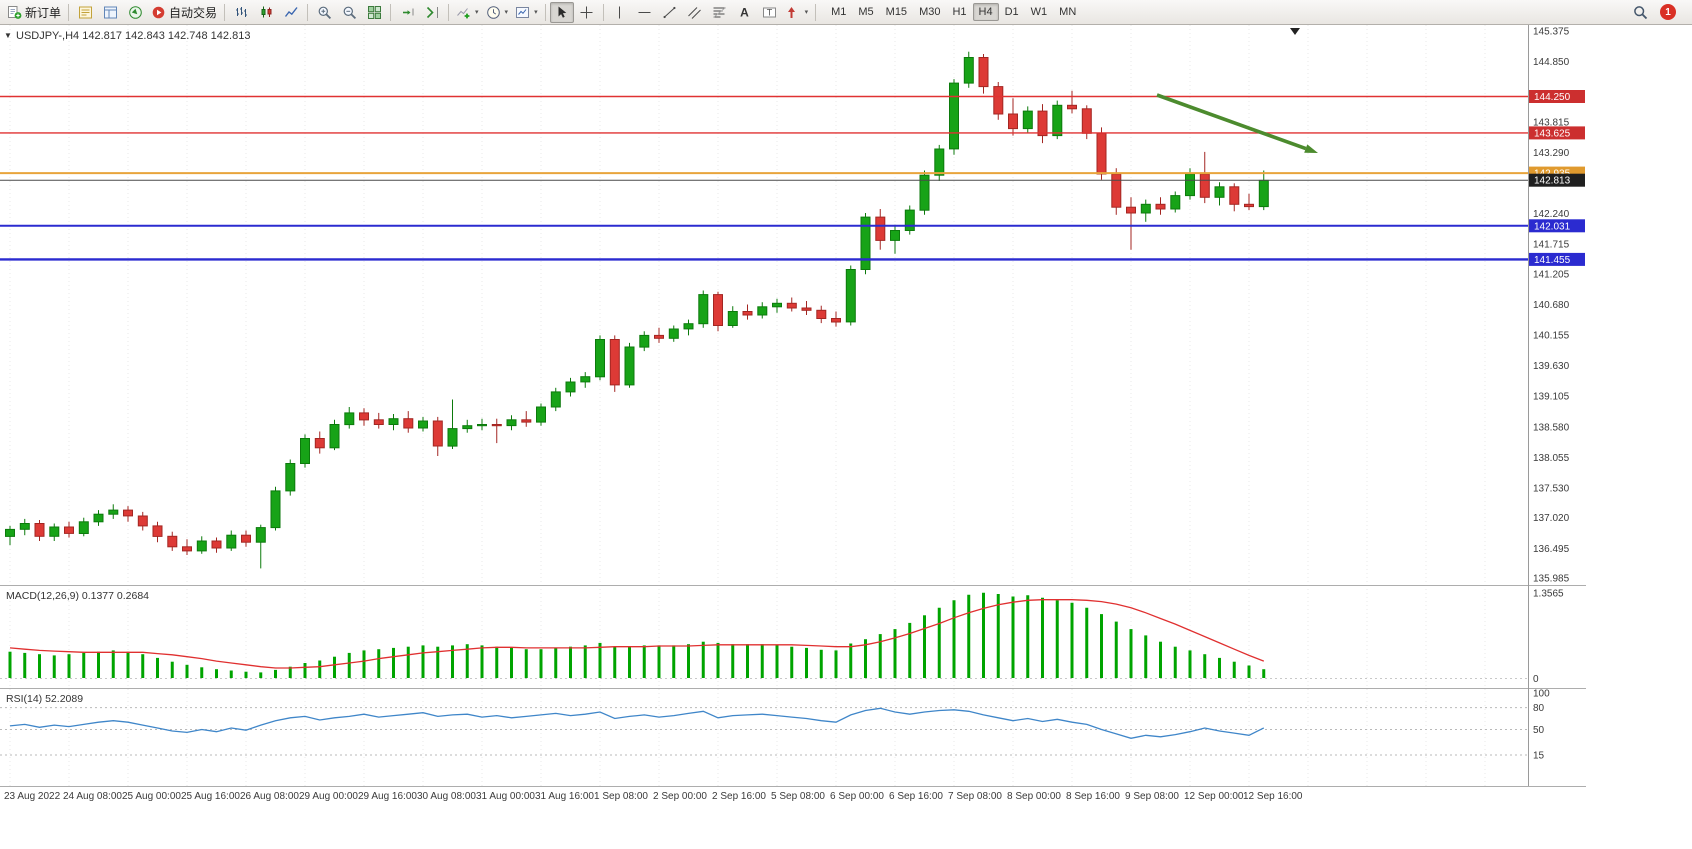  I want to click on market-watch-icon, so click(85, 12).